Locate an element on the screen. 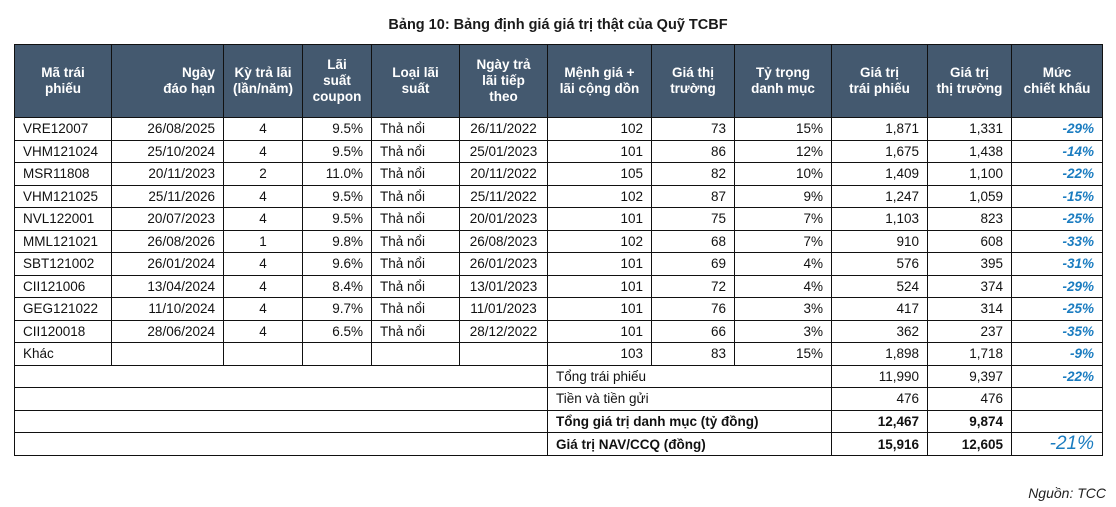 Image resolution: width=1116 pixels, height=507 pixels. cell-coupon: 11.0% is located at coordinates (337, 174).